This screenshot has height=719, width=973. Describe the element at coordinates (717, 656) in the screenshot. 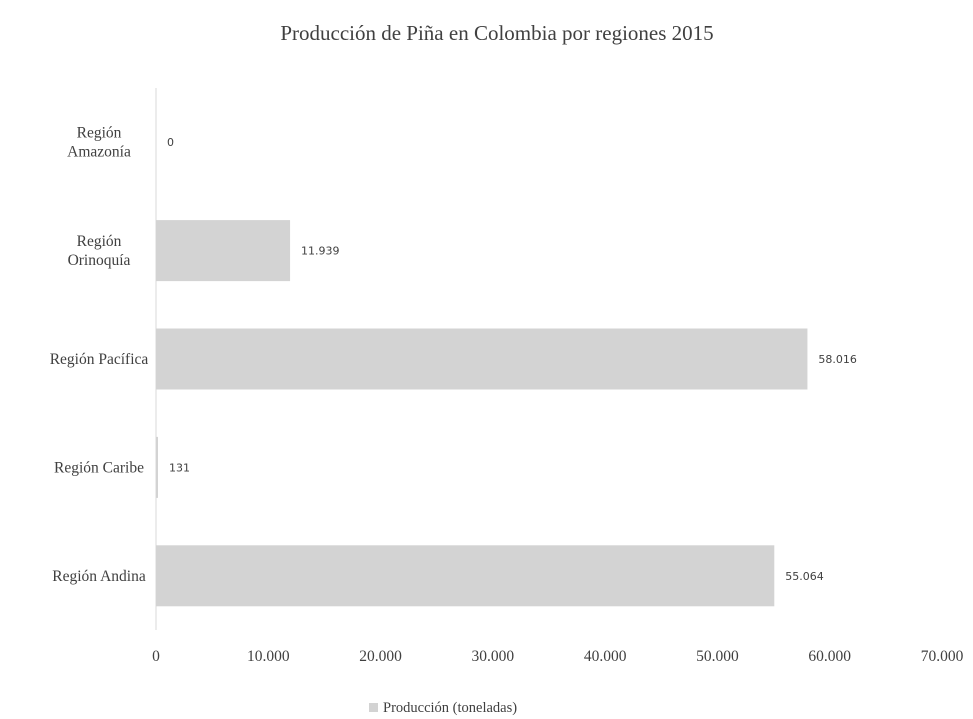

I see `x-tick-label-6: 50.000` at that location.